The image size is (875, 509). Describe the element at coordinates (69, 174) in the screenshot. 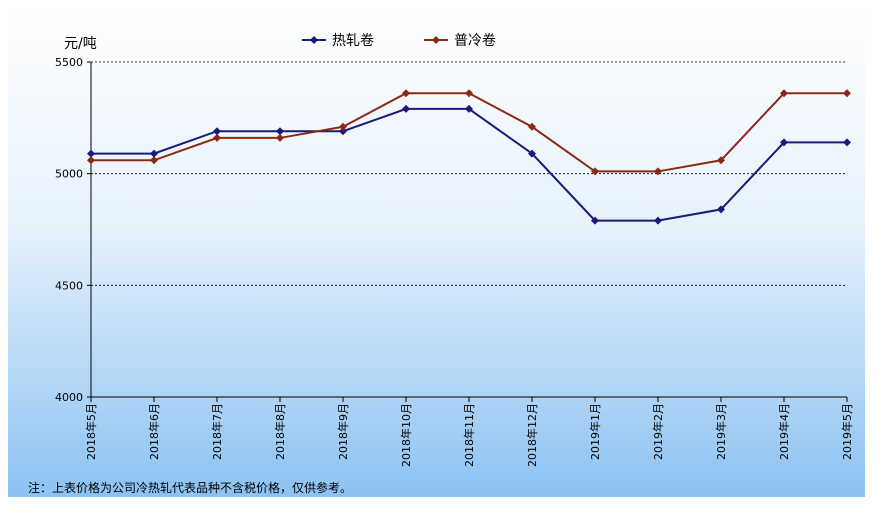

I see `y-tick-label: 5000` at that location.